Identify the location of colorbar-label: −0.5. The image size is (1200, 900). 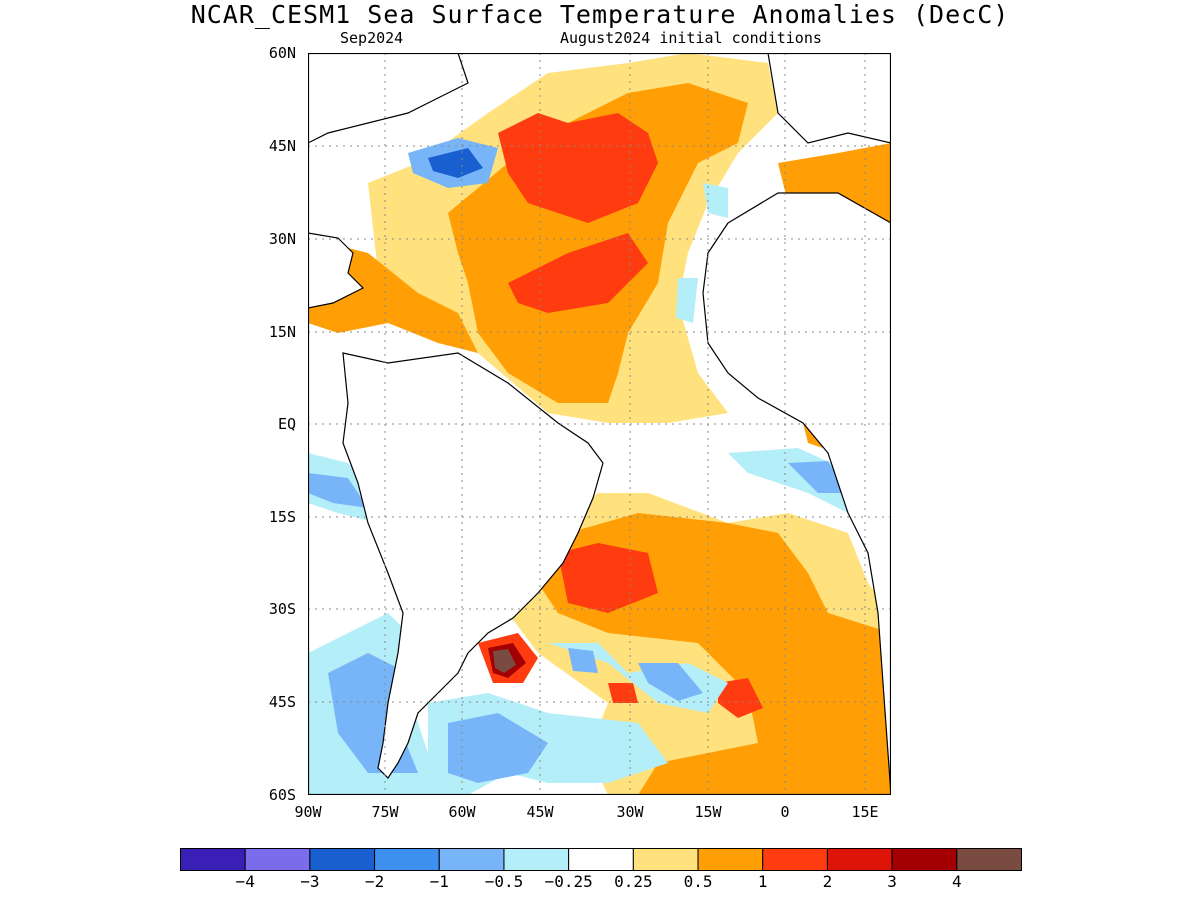
(504, 881).